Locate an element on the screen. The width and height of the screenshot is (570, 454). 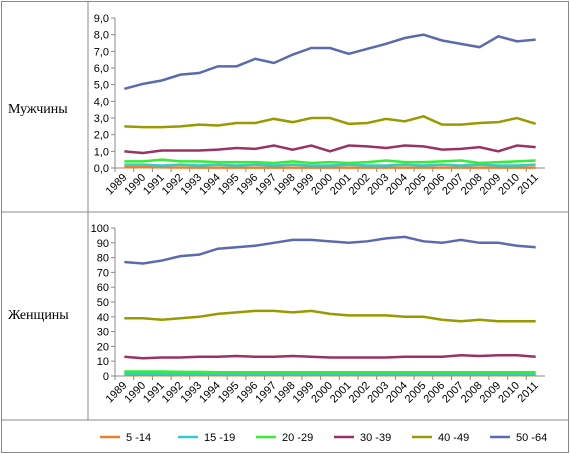
y-tick-label: 2,0 is located at coordinates (101, 136).